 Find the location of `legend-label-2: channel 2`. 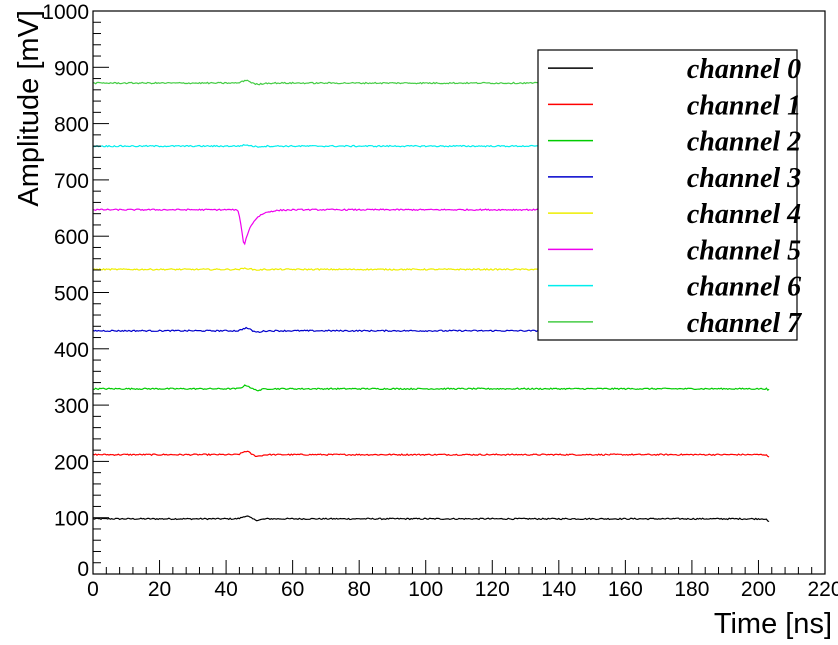

legend-label-2: channel 2 is located at coordinates (744, 142).